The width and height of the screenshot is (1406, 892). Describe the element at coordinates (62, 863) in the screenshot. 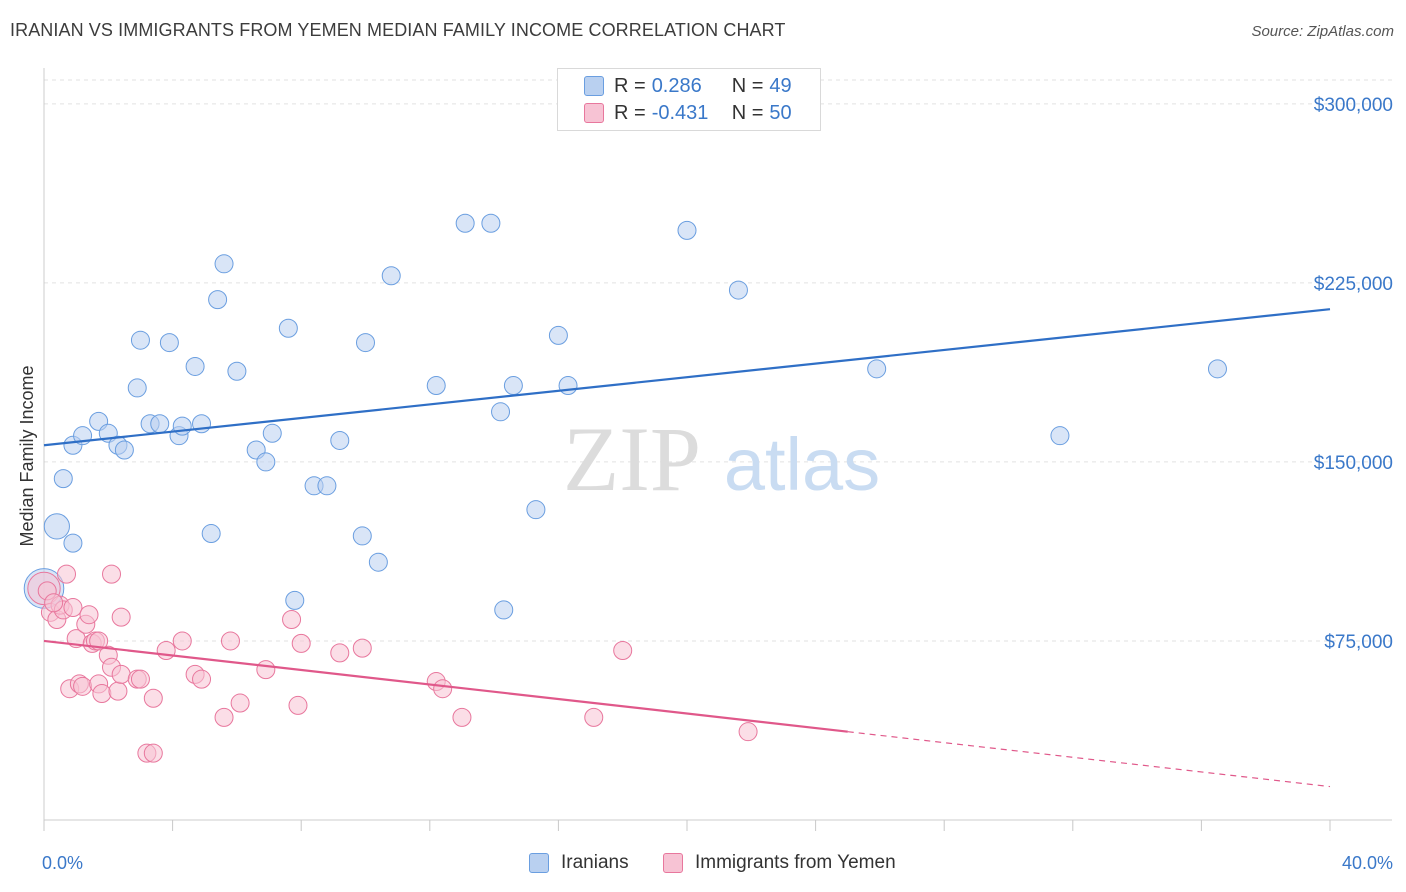

I see `x-tick-label: 0.0%` at that location.